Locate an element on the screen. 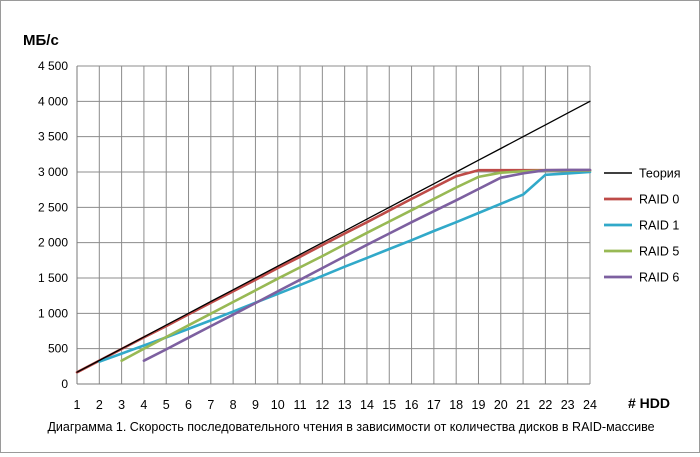 Image resolution: width=700 pixels, height=457 pixels. x-tick-label: 24 is located at coordinates (590, 405).